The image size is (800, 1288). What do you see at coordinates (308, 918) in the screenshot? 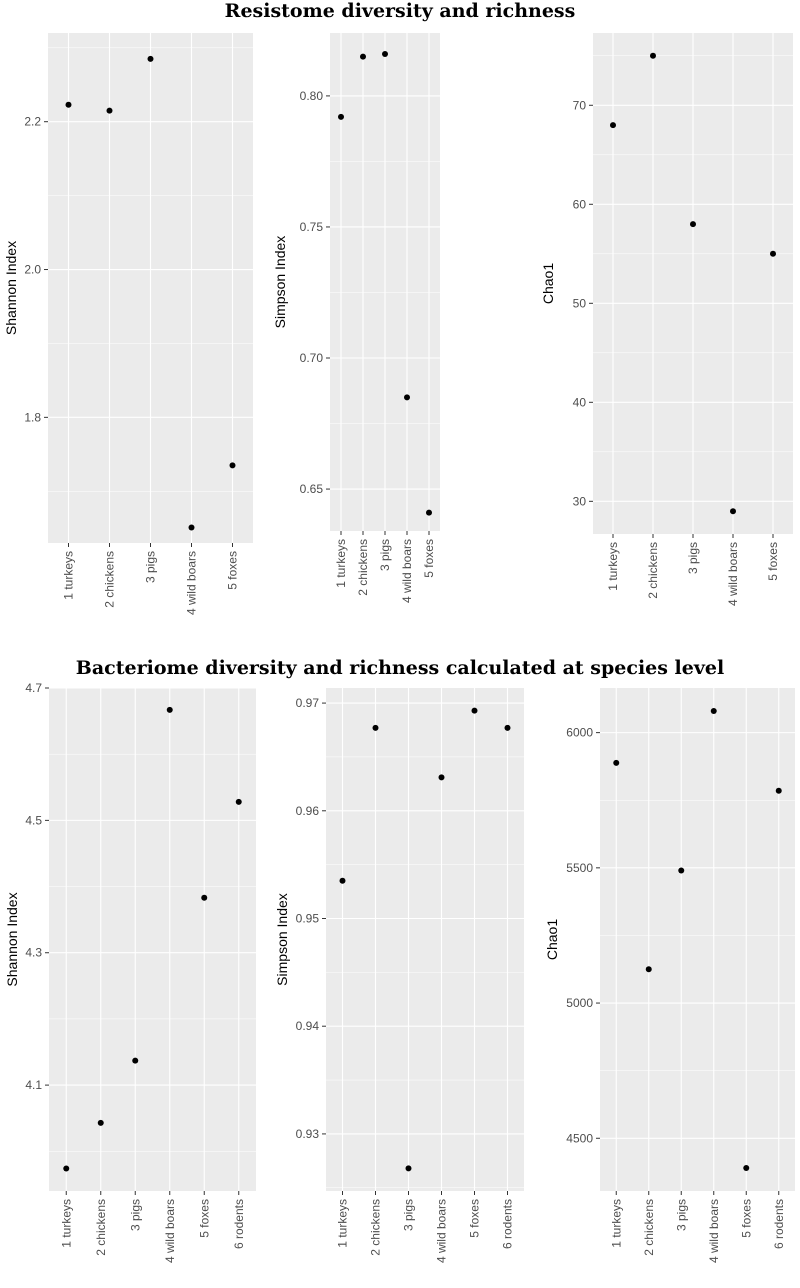
I see `bacteriome-simpson-y-tick-label: 0.95` at bounding box center [308, 918].